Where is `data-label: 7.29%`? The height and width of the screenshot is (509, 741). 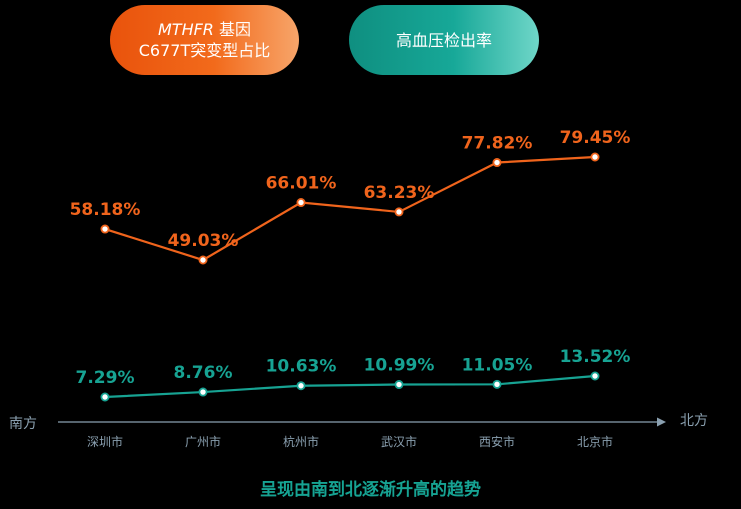
data-label: 7.29% is located at coordinates (105, 378).